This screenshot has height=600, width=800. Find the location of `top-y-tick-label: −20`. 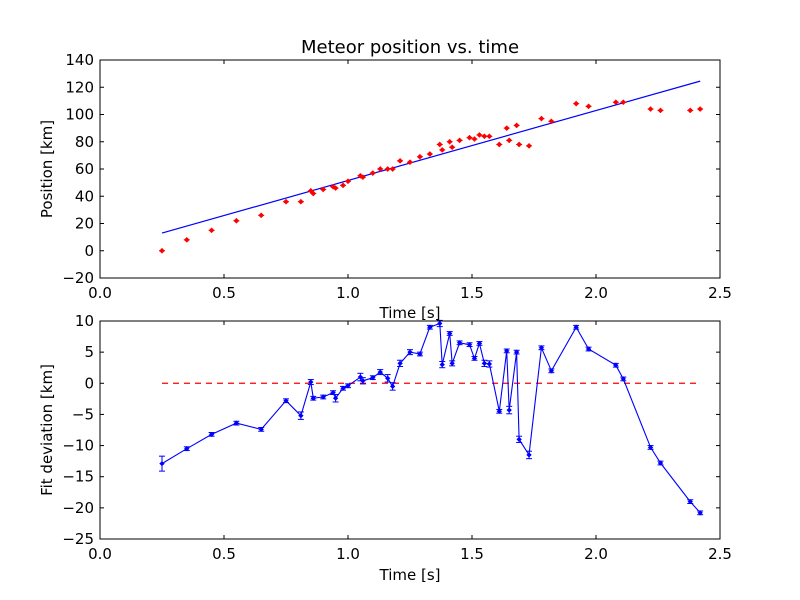

top-y-tick-label: −20 is located at coordinates (78, 278).